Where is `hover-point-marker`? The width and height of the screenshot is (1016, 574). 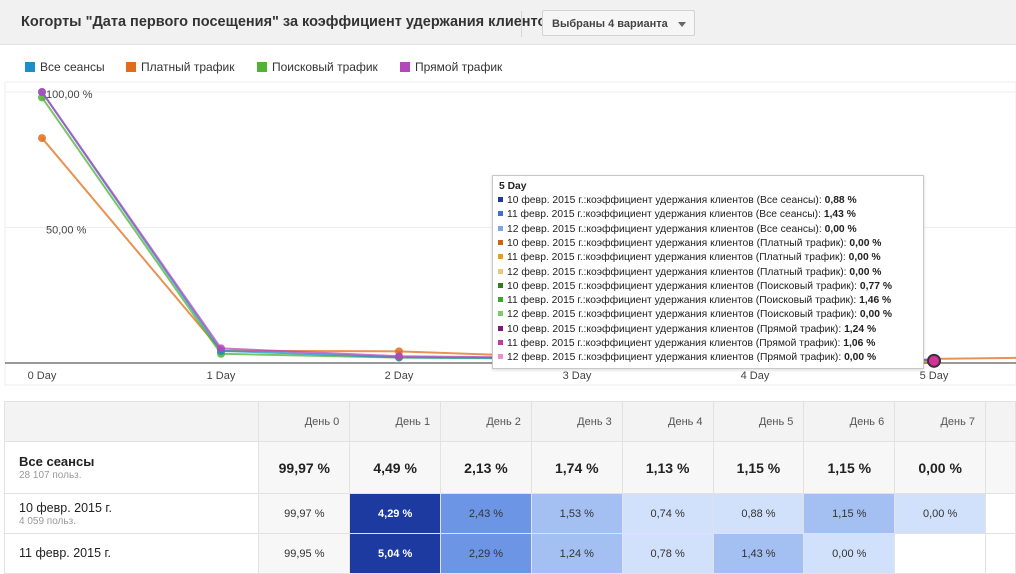 hover-point-marker is located at coordinates (934, 360).